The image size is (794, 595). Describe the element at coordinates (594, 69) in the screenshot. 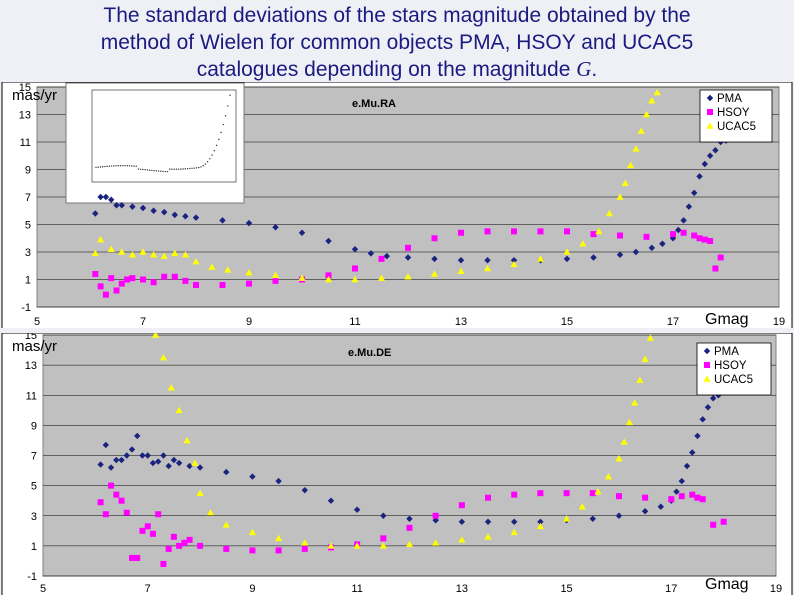

I see `title-line-3-suffix: .` at that location.